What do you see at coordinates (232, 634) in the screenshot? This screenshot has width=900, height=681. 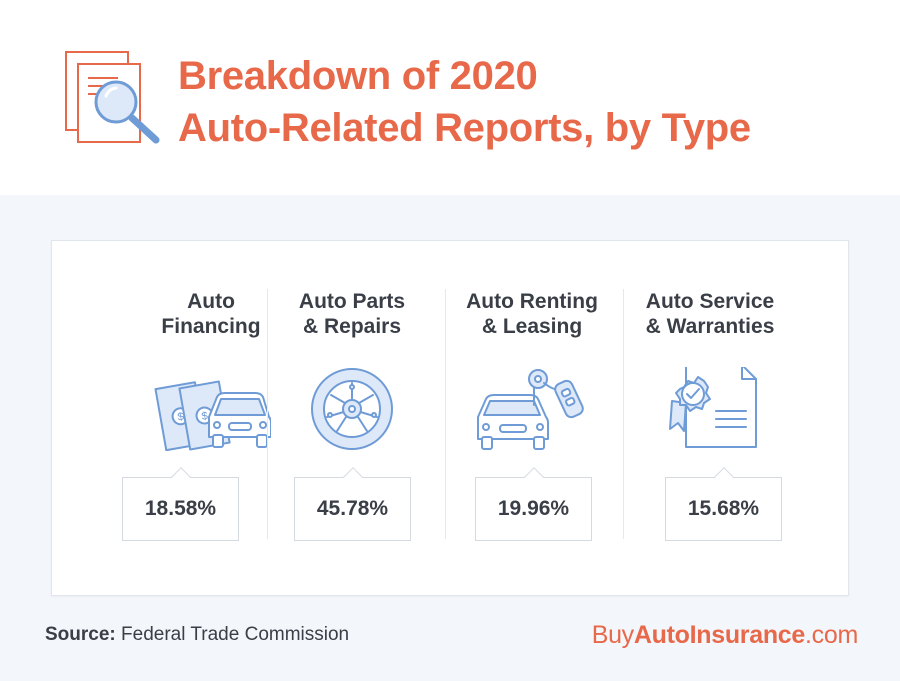 I see `source-text: Federal Trade Commission` at bounding box center [232, 634].